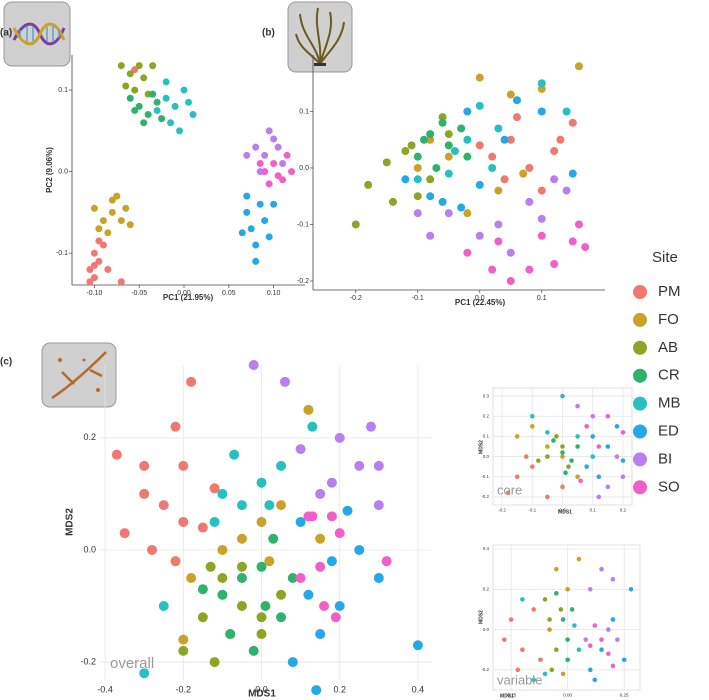  Describe the element at coordinates (139, 293) in the screenshot. I see `x-tick-label: -0.05` at that location.